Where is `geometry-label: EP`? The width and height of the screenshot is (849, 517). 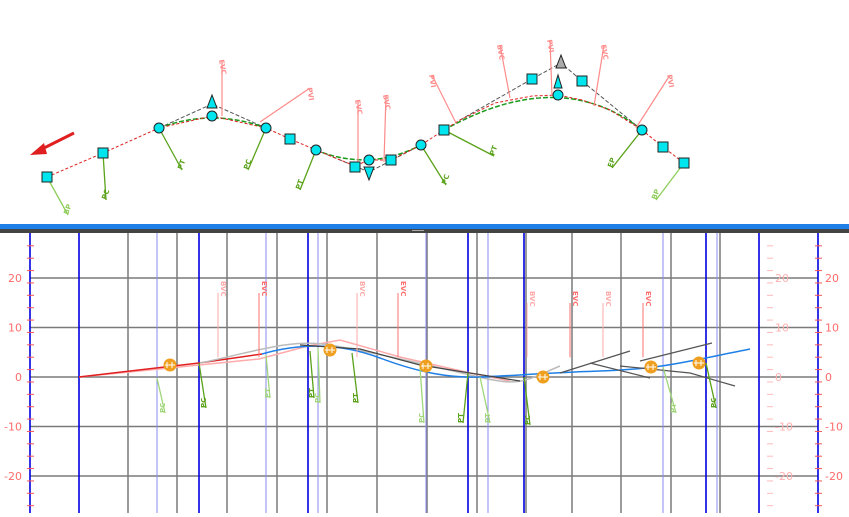 geometry-label: EP is located at coordinates (611, 163).